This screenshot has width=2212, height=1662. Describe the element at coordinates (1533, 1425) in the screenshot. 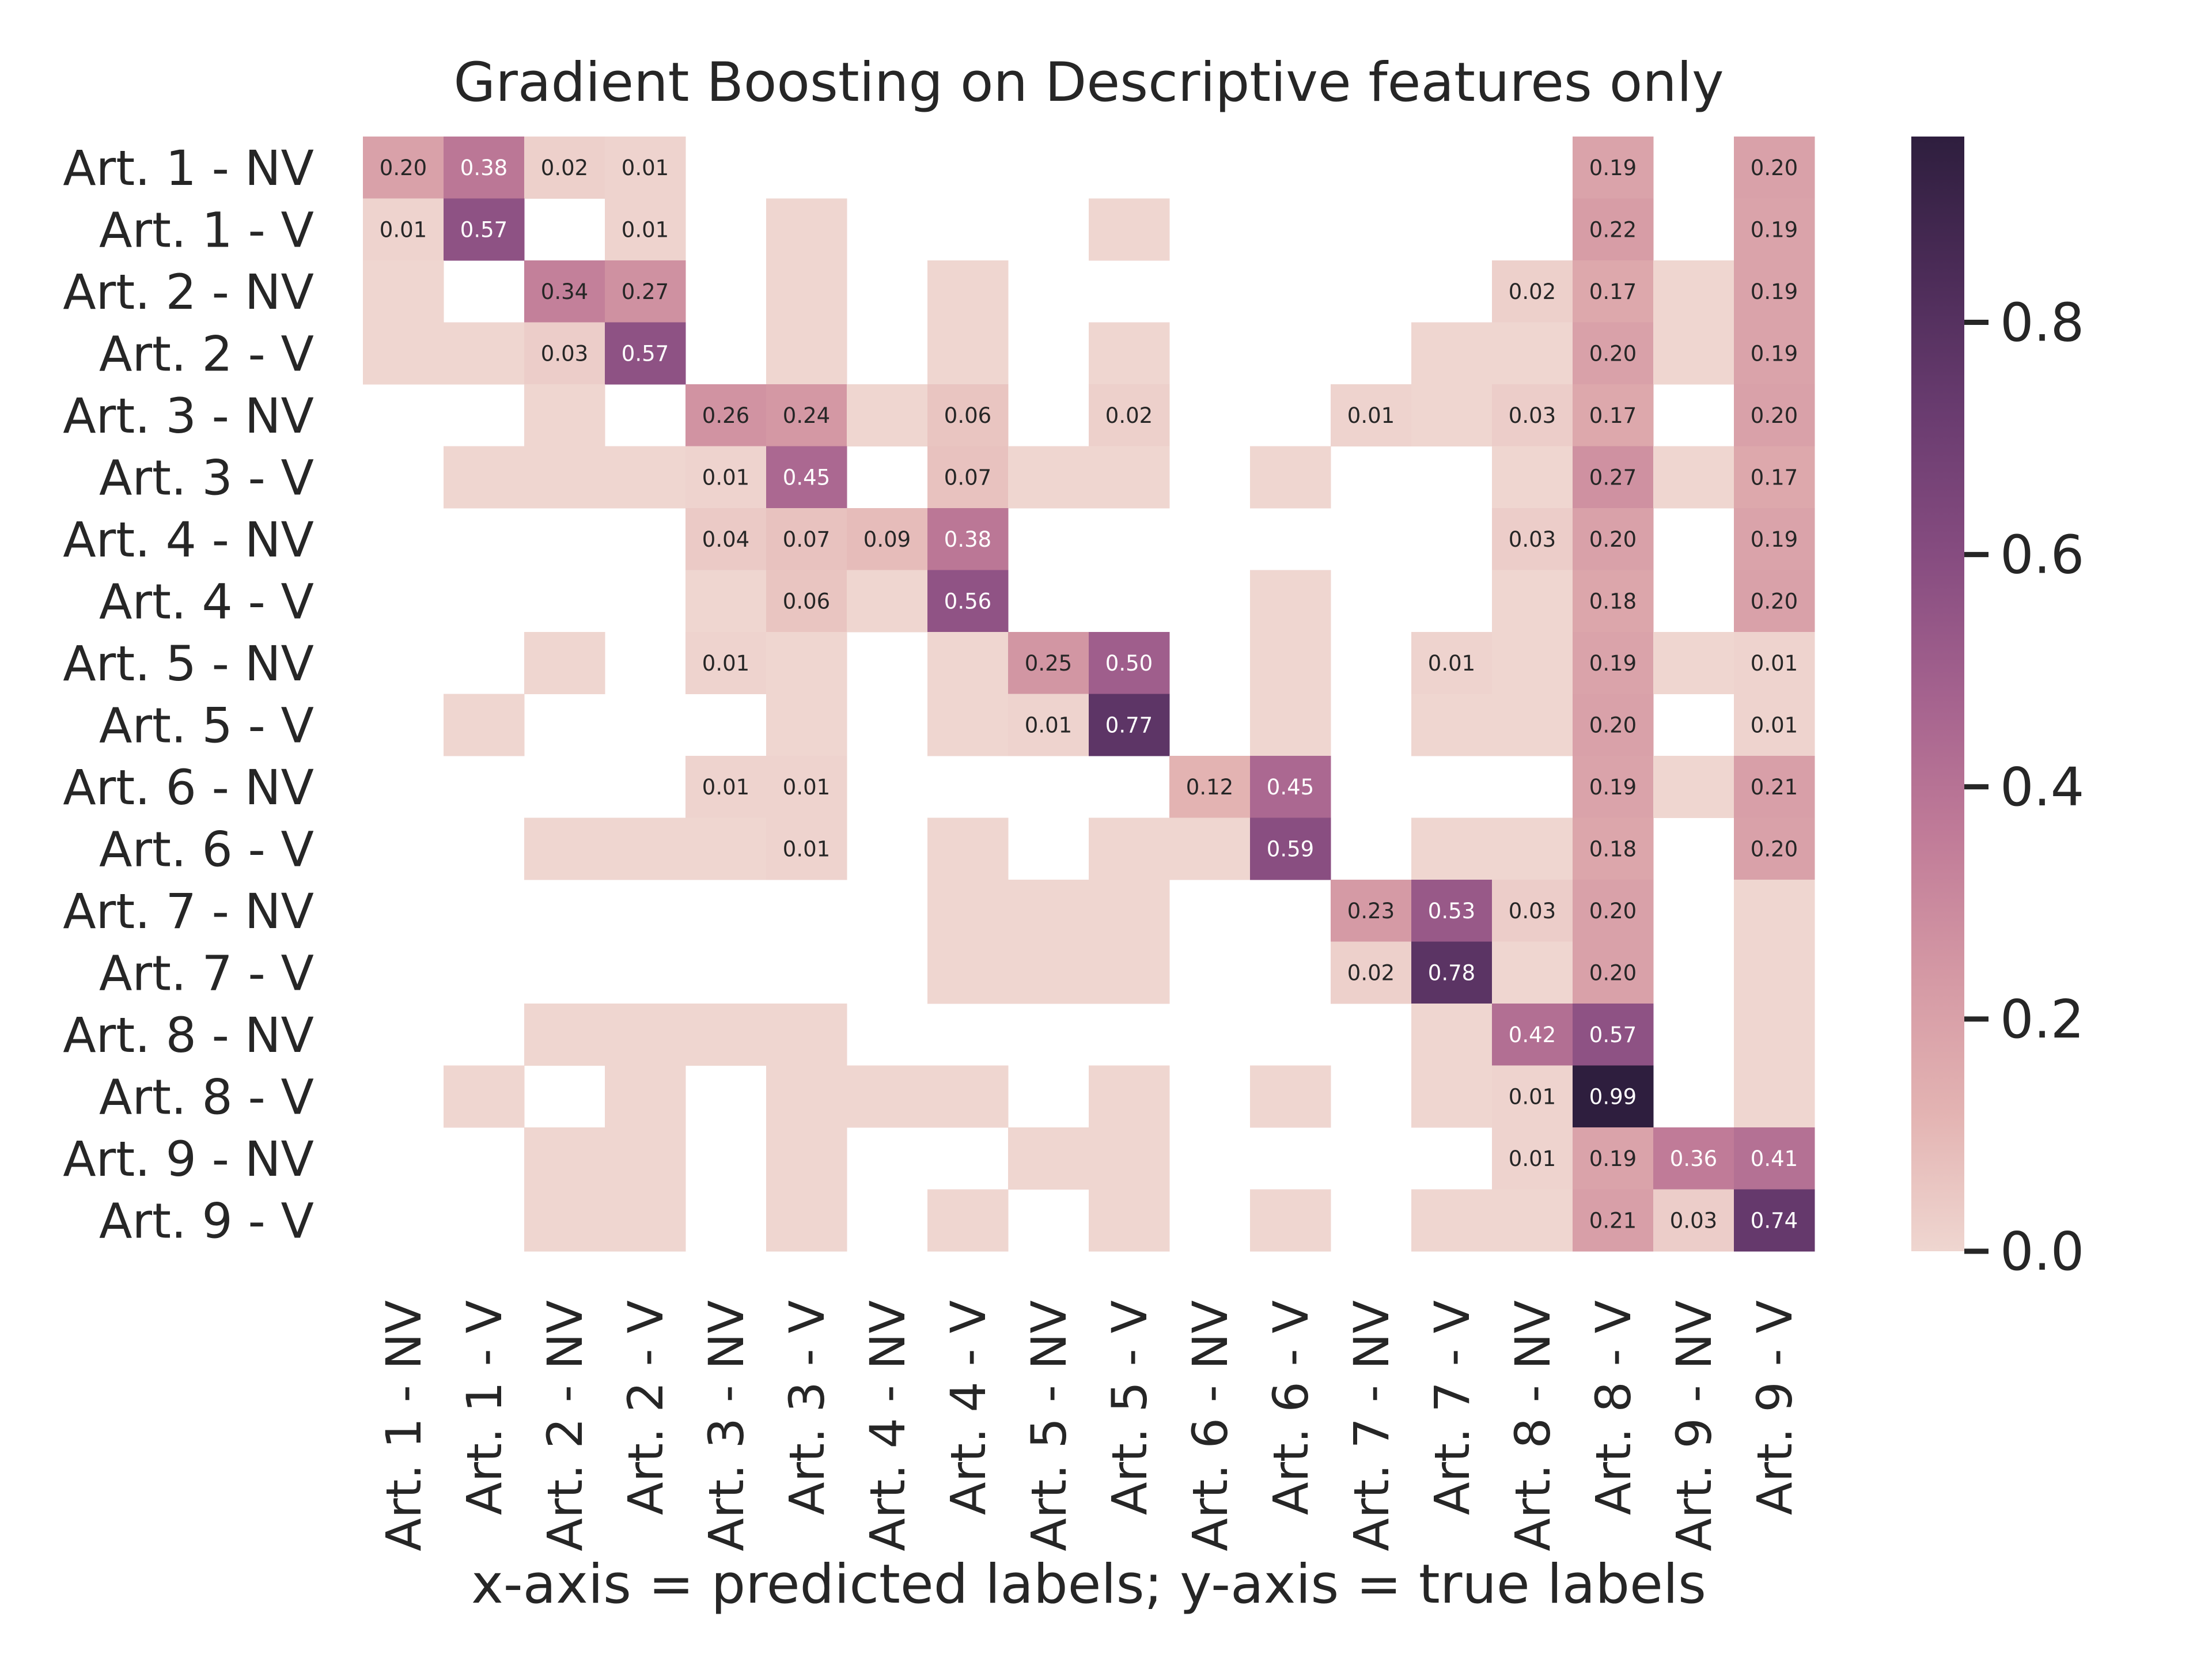

I see `x-tick-label: Art. 8 - NV` at that location.